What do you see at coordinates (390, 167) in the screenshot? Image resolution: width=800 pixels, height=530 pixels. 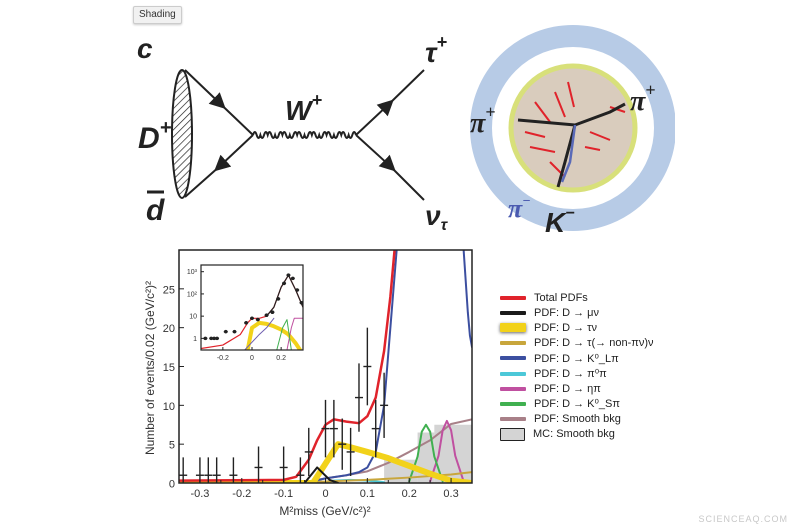 I see `lepton-line-nu` at bounding box center [390, 167].